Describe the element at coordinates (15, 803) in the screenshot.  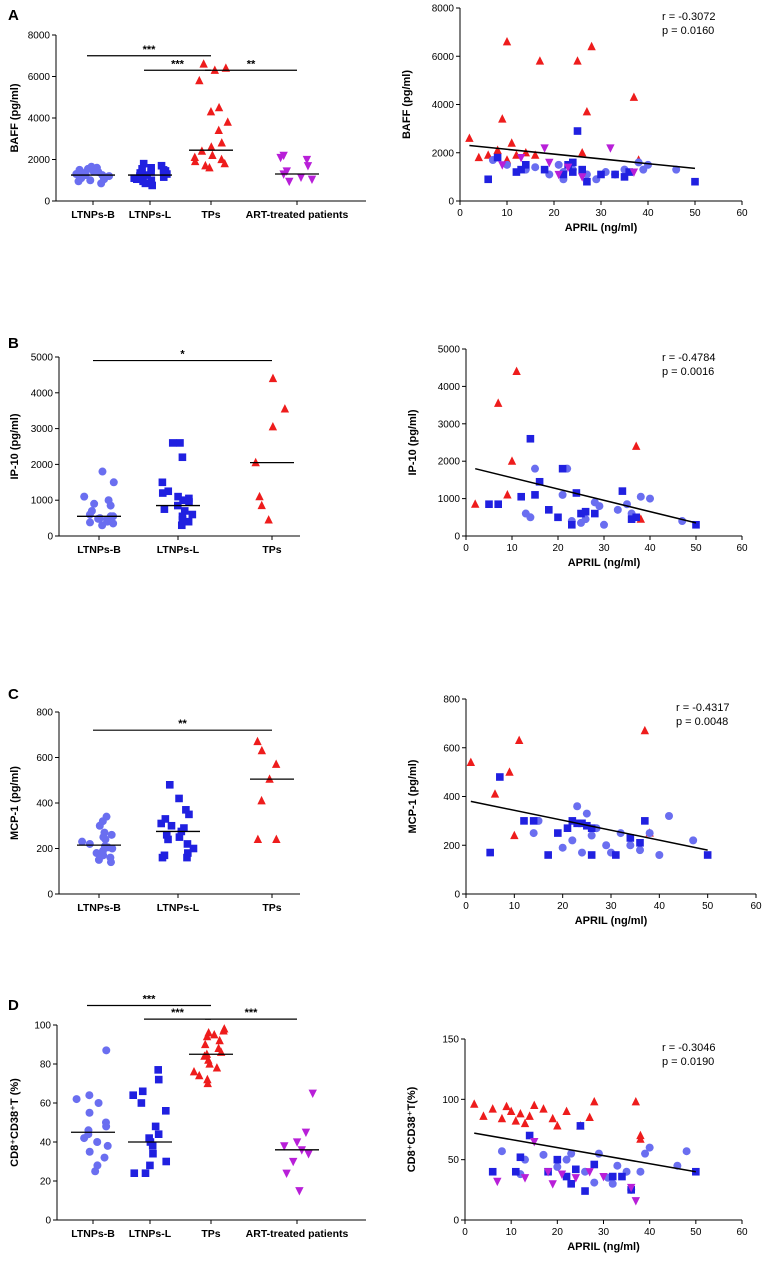
I see `y-axis-label: MCP-1 (pg/ml)` at that location.